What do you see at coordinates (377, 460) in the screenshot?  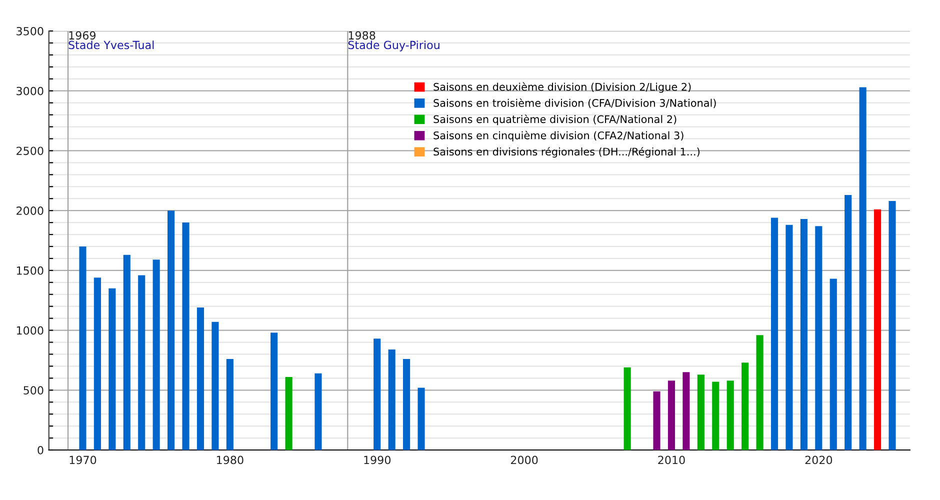 I see `x-tick-label: 1990` at bounding box center [377, 460].